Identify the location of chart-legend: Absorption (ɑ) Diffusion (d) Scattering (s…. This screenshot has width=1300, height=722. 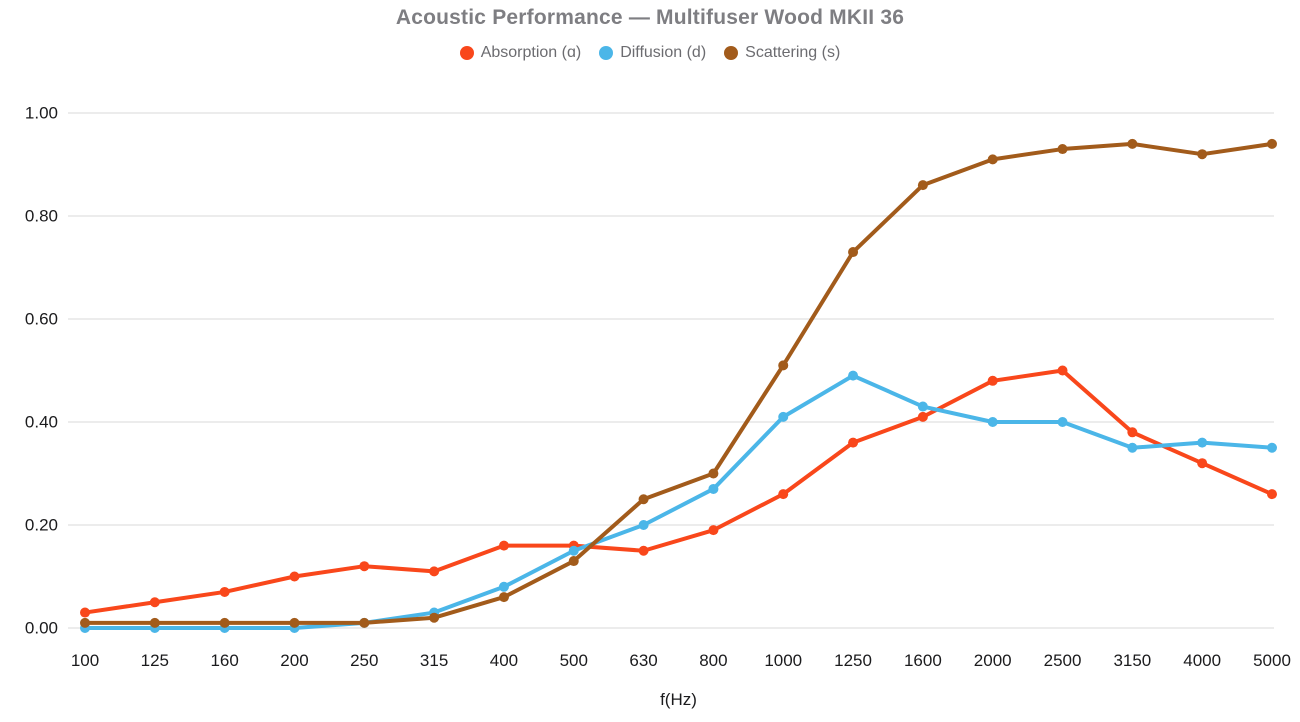
(650, 53).